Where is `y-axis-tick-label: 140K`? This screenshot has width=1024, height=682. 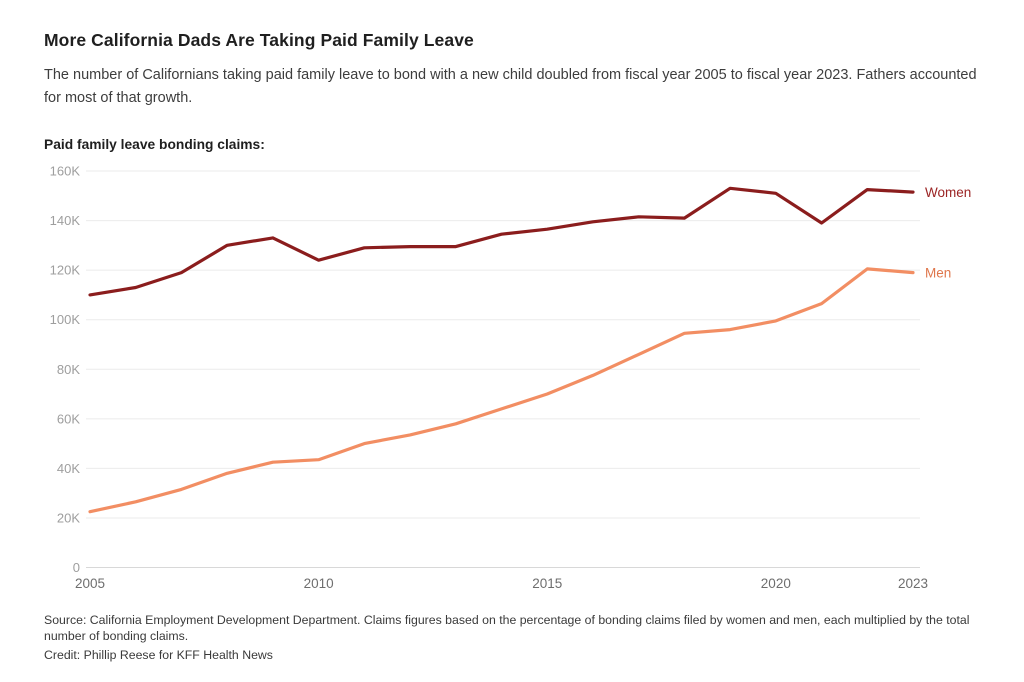 y-axis-tick-label: 140K is located at coordinates (65, 220).